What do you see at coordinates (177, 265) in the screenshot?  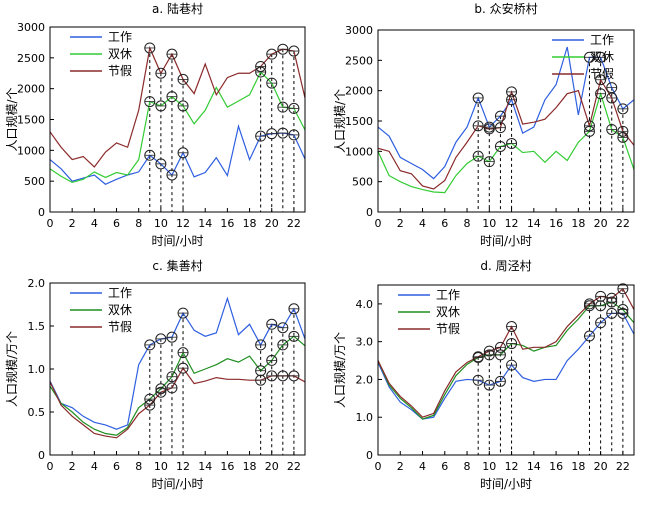 I see `chart-title: c. 集善村` at bounding box center [177, 265].